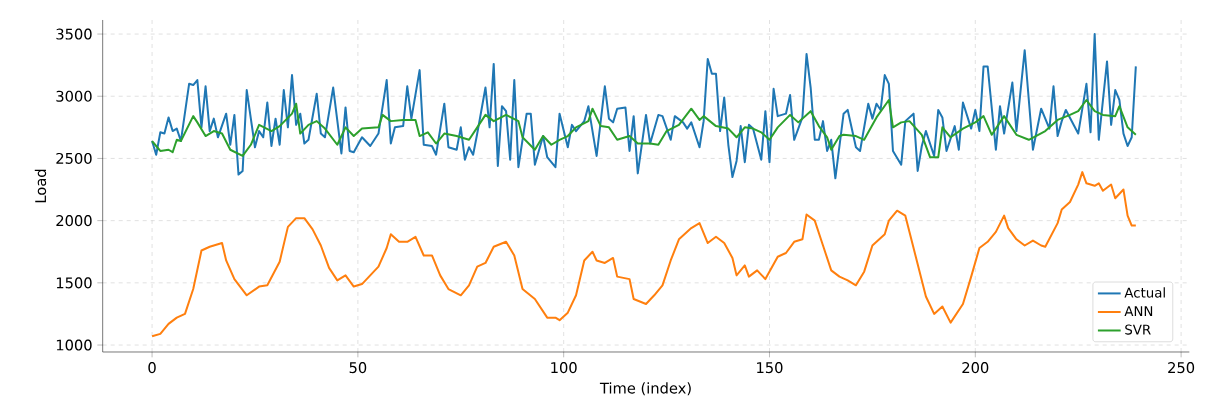 The width and height of the screenshot is (1216, 408). I want to click on y-tick-label: 1500, so click(74, 283).